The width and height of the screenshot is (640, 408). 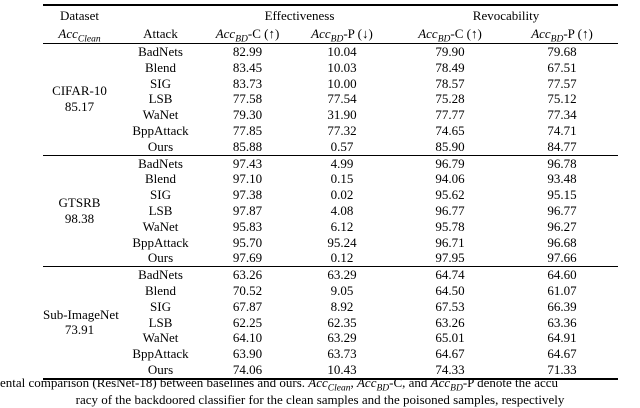 What do you see at coordinates (450, 146) in the screenshot?
I see `value-cell: 85.90` at bounding box center [450, 146].